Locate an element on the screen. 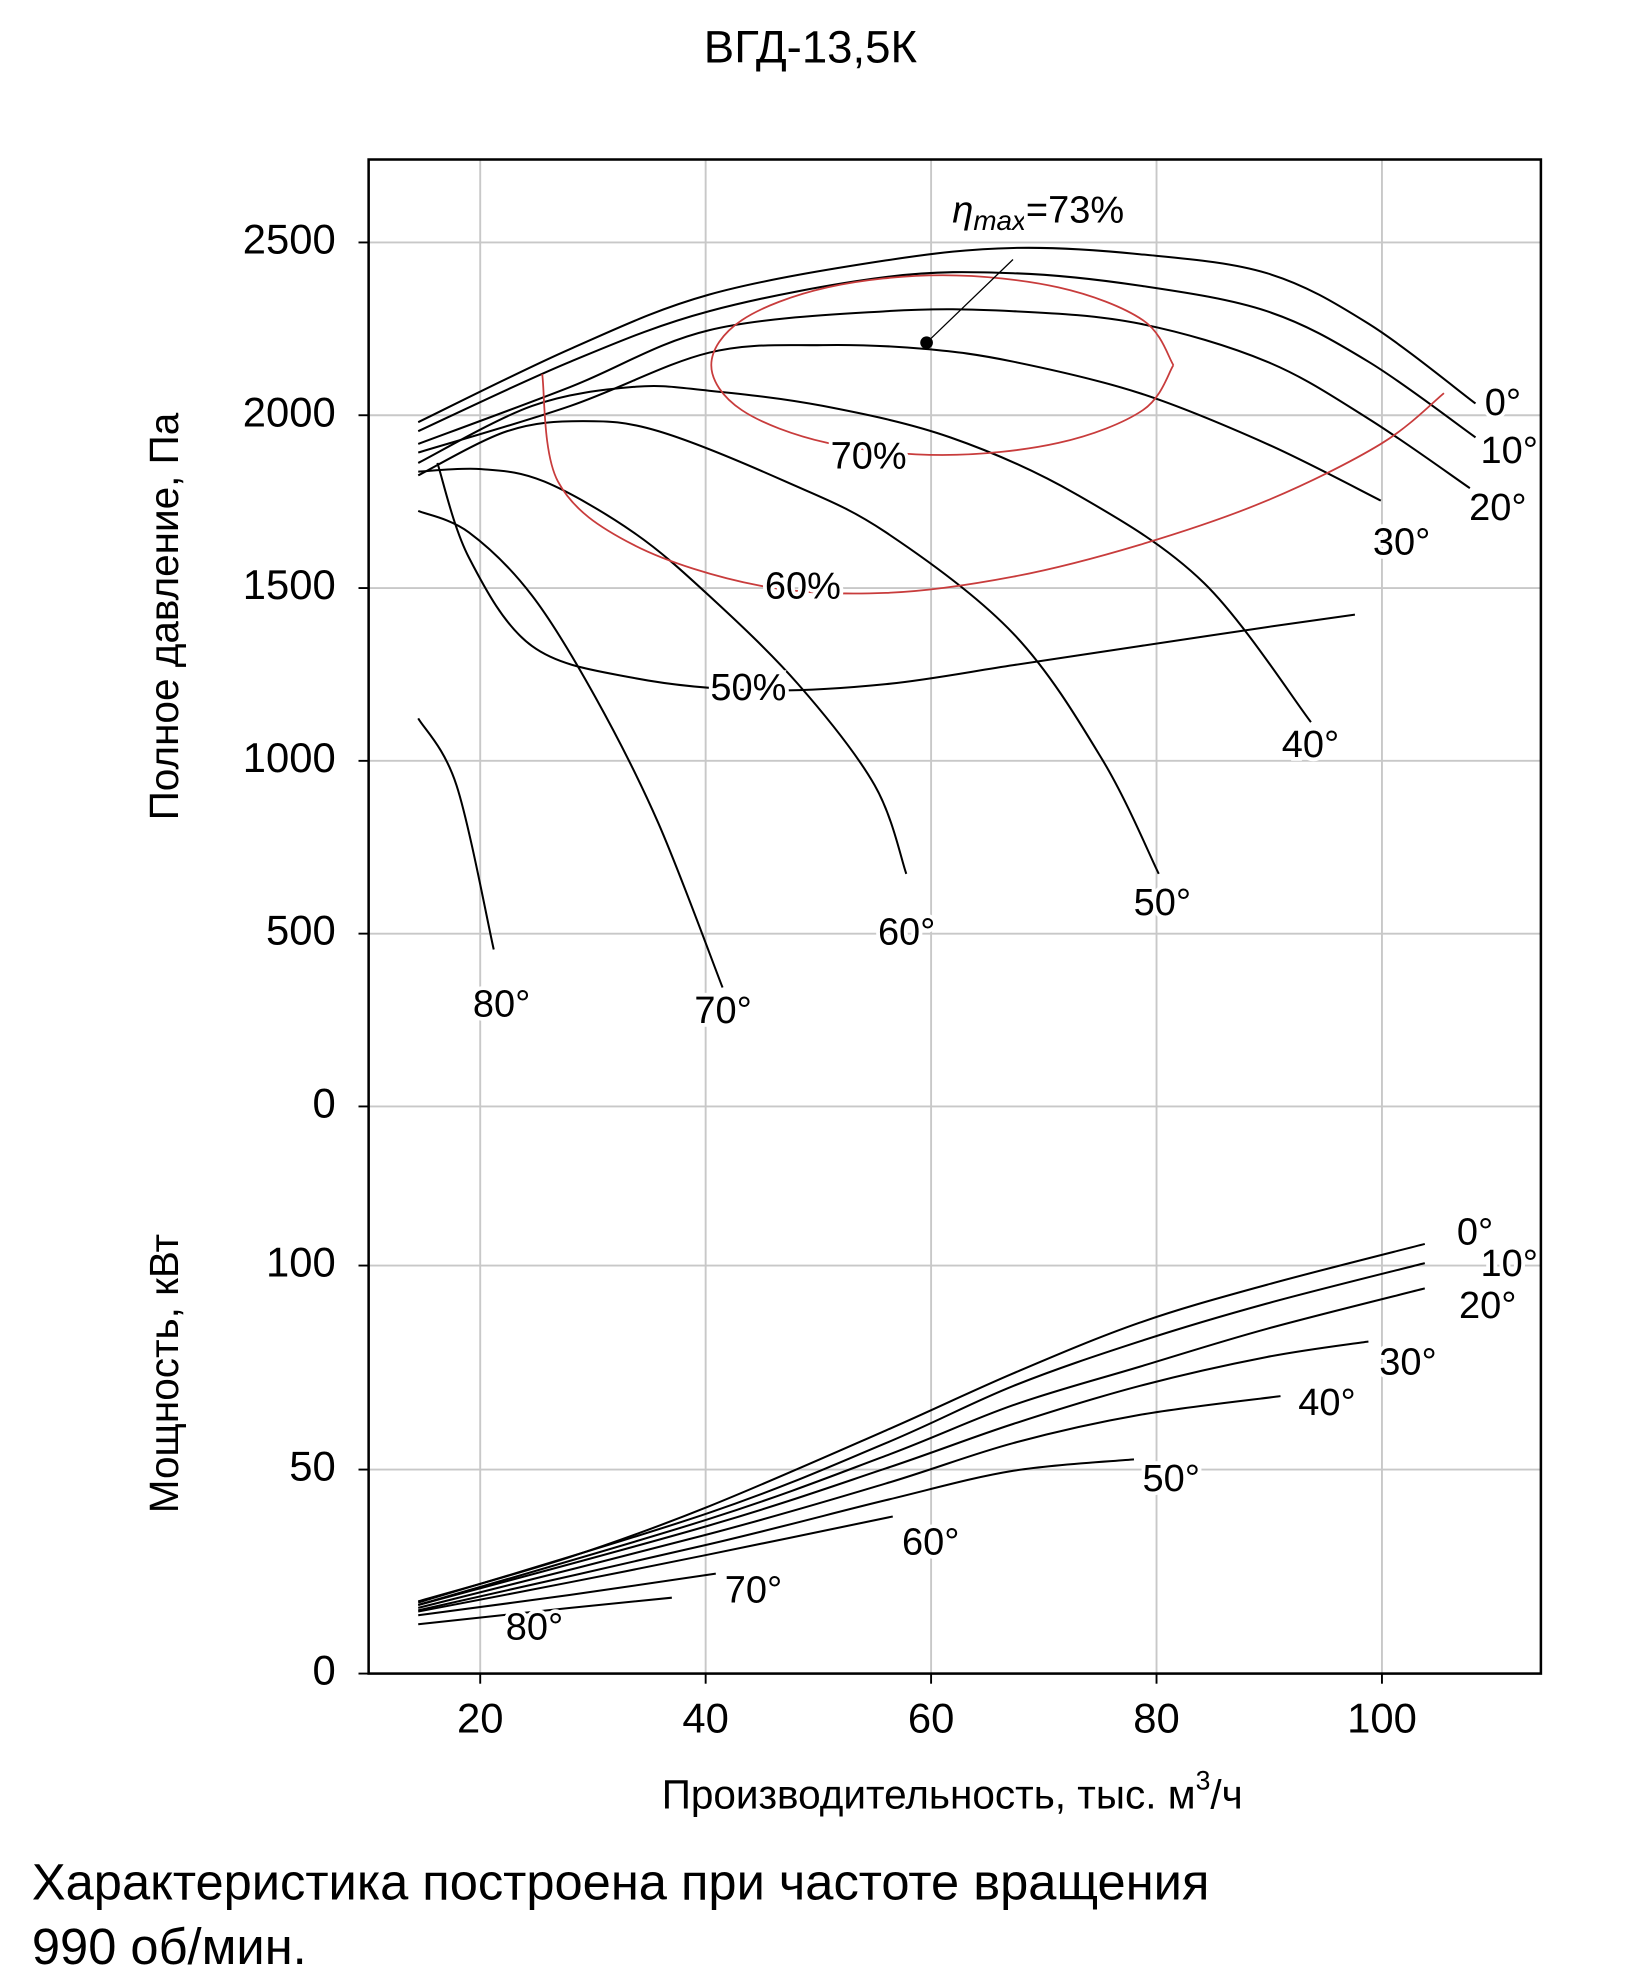 This screenshot has height=1985, width=1650. annotation-text: =73% is located at coordinates (1075, 211).